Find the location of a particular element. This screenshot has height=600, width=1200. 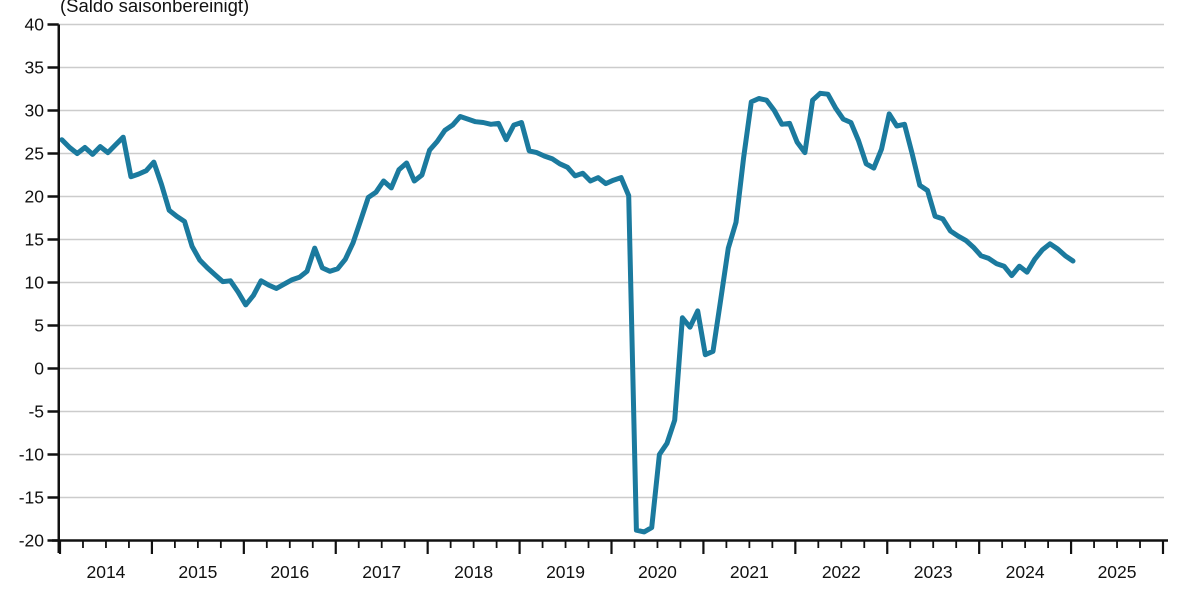

x-tick-label: 2023 is located at coordinates (933, 572).